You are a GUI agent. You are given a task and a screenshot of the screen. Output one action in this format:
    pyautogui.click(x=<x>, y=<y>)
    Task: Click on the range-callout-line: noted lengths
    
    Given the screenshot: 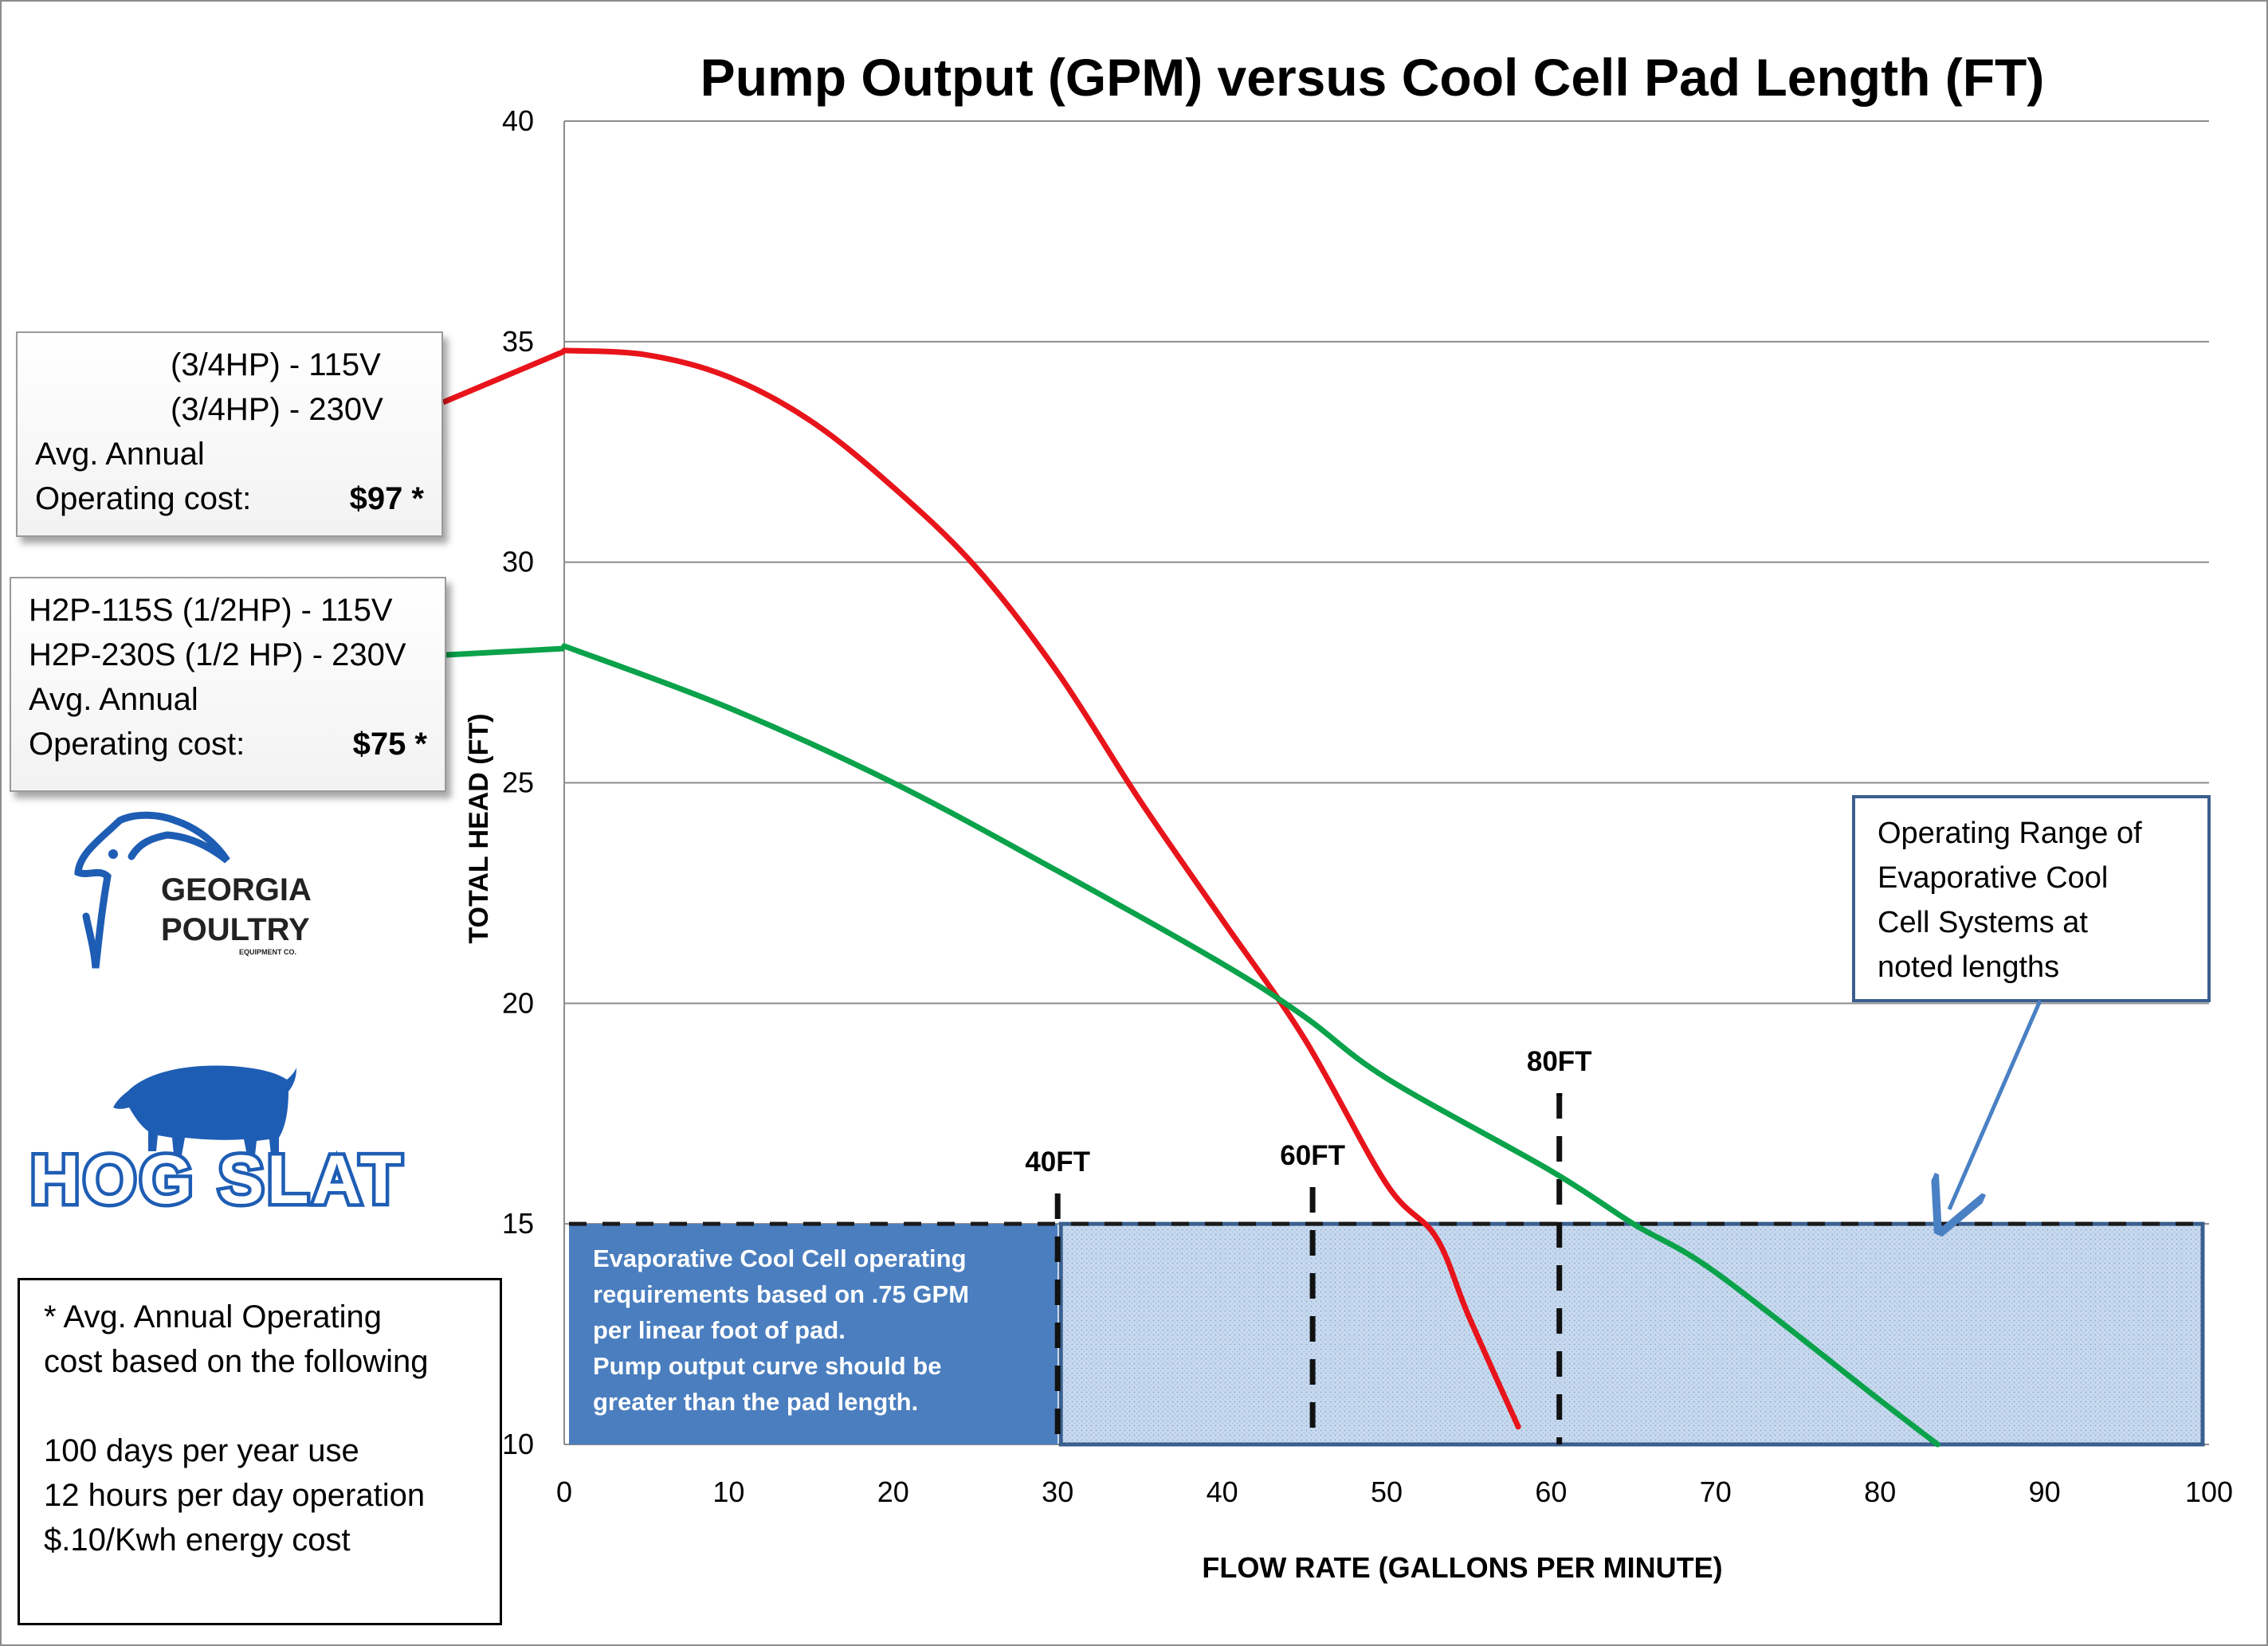 What is the action you would take?
    pyautogui.click(x=1968, y=967)
    